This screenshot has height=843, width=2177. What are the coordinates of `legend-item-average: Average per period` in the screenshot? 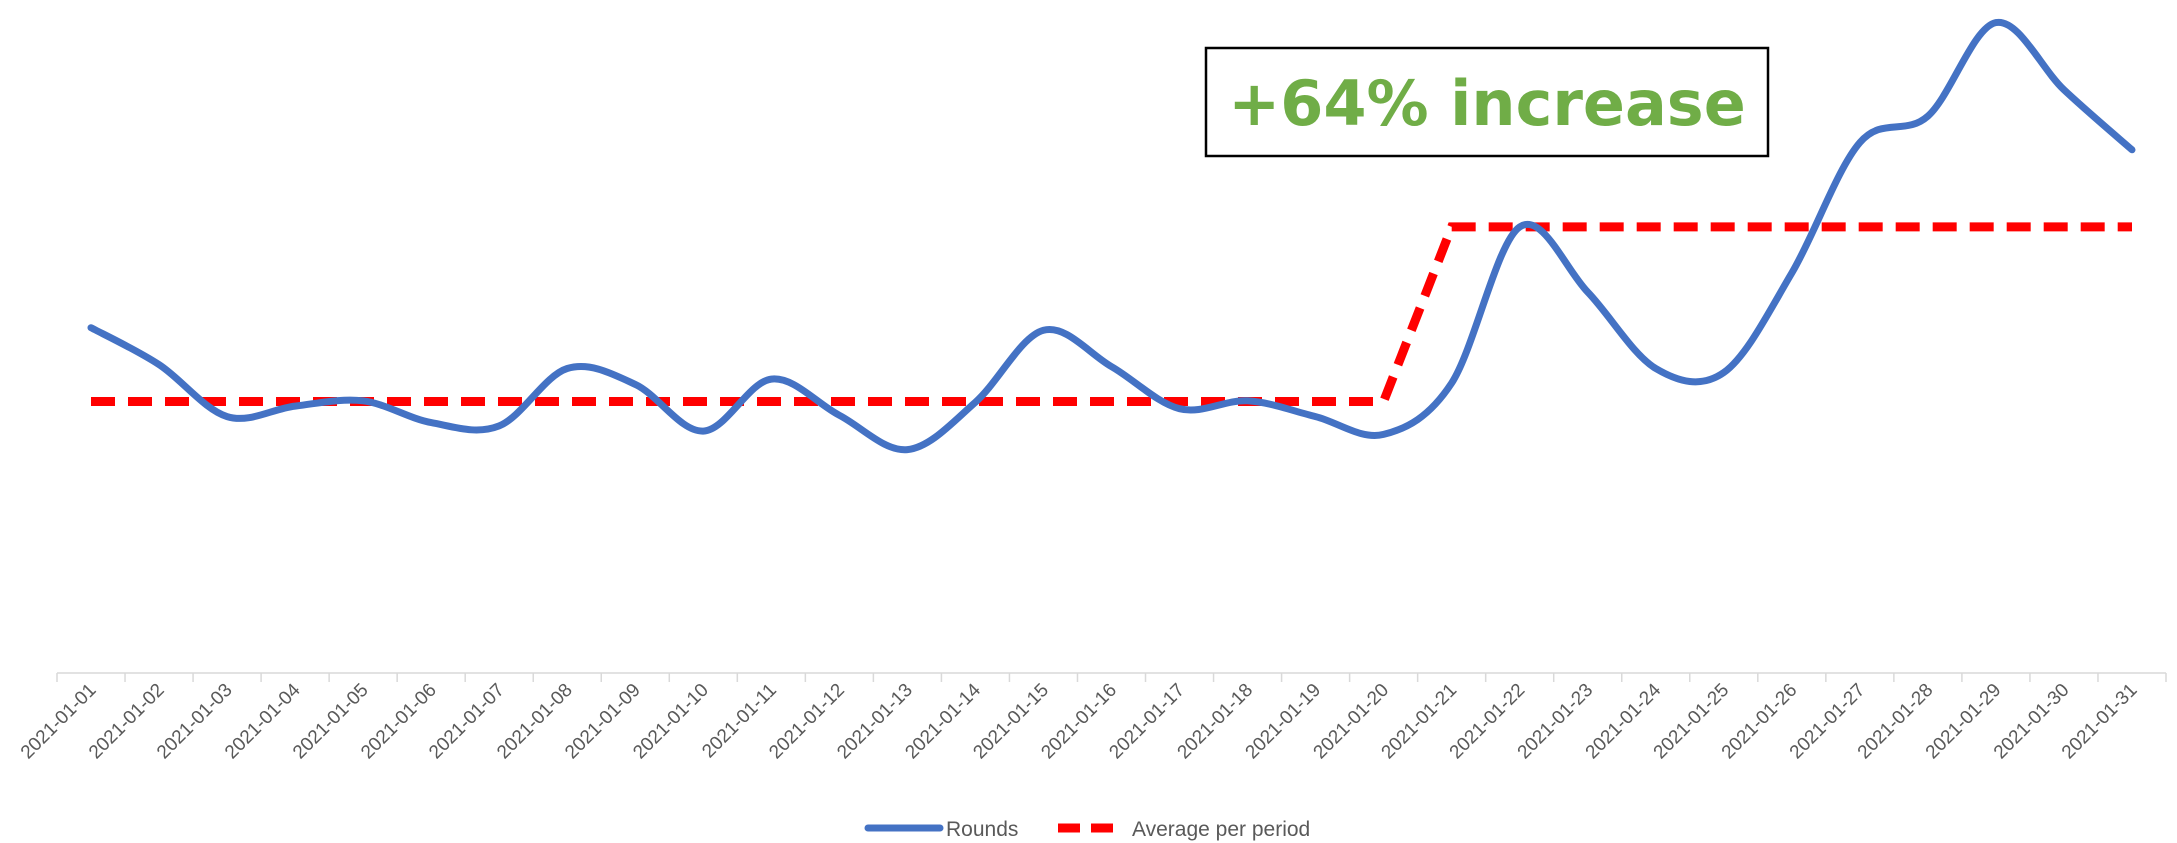 It's located at (1184, 829).